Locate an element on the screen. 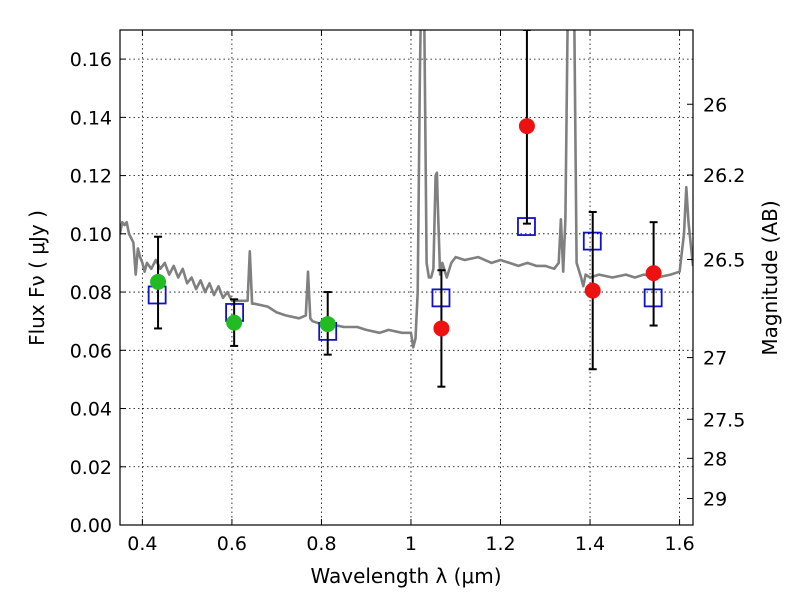  y2-tick-label: 27 is located at coordinates (715, 359).